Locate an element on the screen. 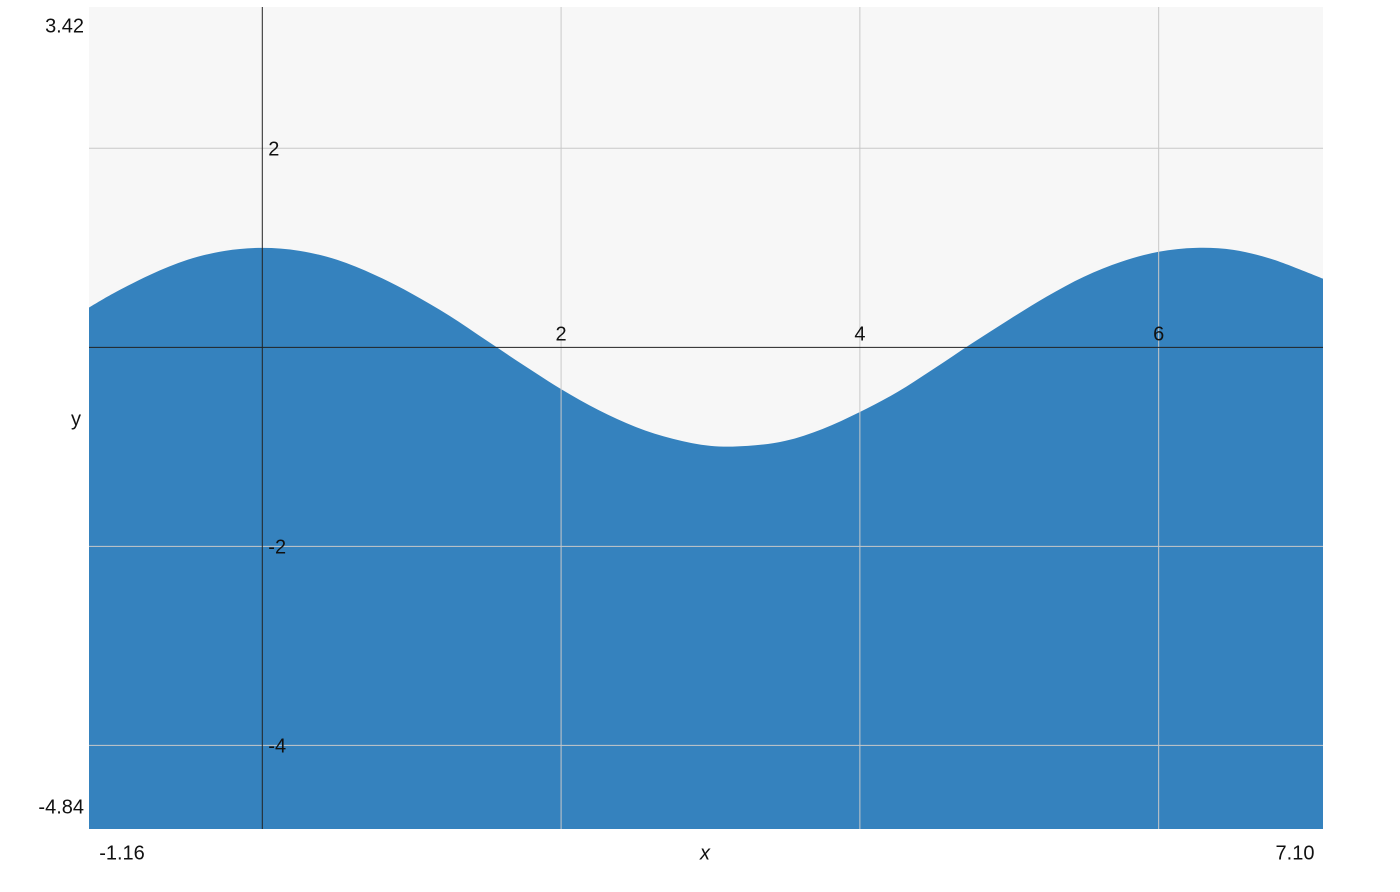 Image resolution: width=1400 pixels, height=892 pixels. y-tick-label: 2 is located at coordinates (273, 150).